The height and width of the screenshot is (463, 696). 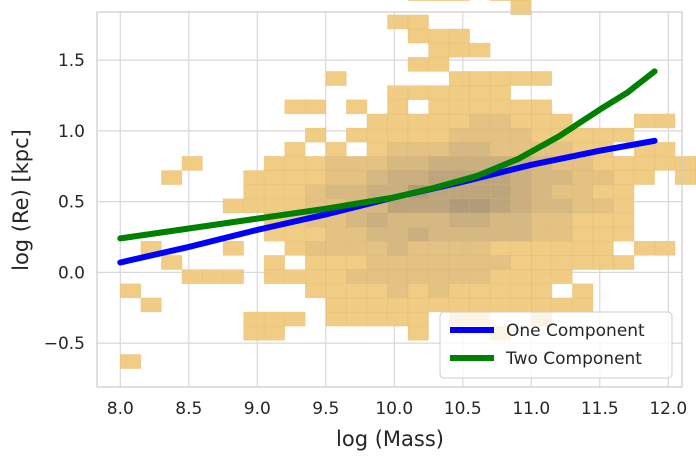 What do you see at coordinates (394, 409) in the screenshot?
I see `x-tick-label: 10.0` at bounding box center [394, 409].